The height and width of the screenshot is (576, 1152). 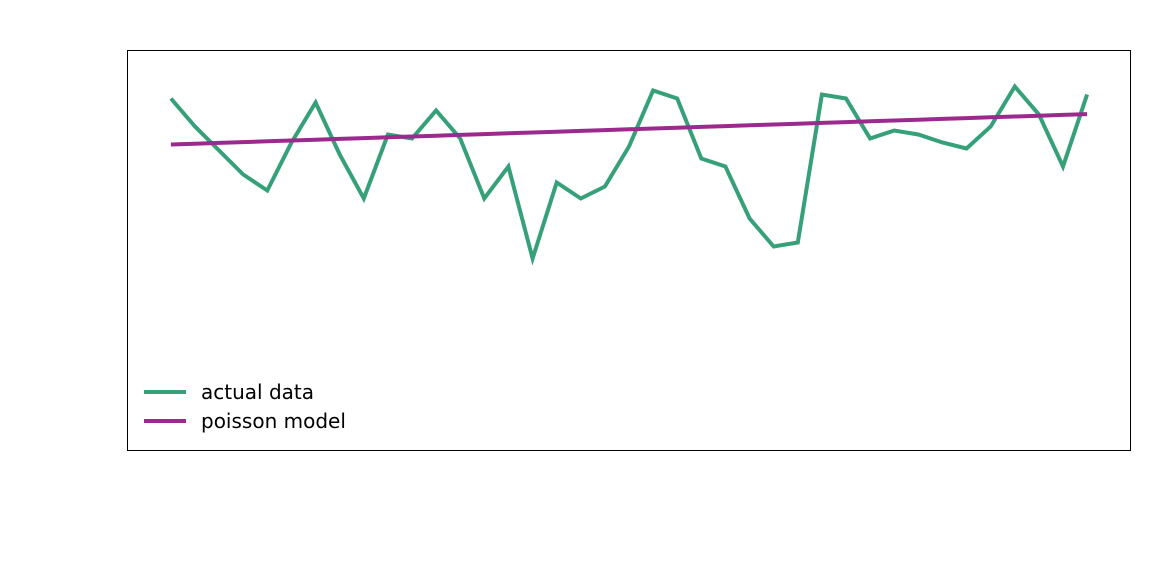 I want to click on legend-label-poisson-model: poisson model, so click(x=273, y=421).